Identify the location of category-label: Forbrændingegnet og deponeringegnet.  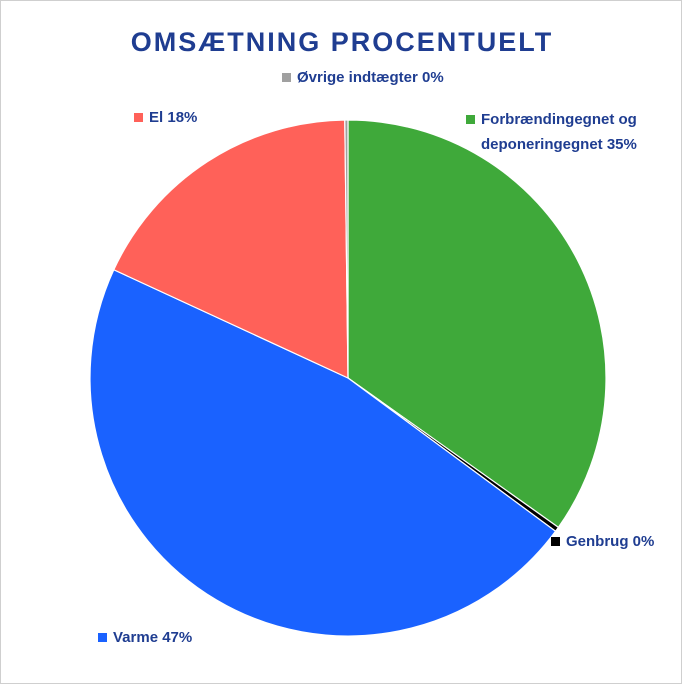
(559, 132).